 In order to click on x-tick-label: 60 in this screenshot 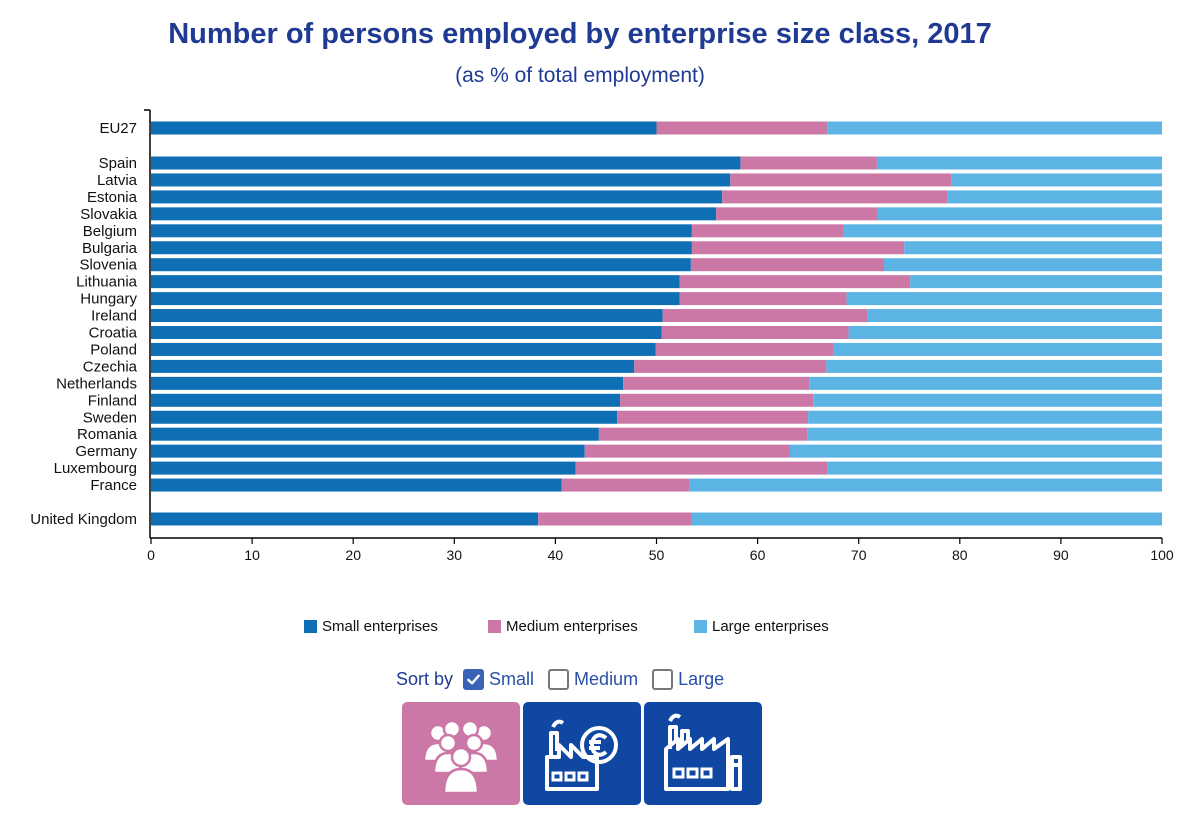, I will do `click(758, 553)`.